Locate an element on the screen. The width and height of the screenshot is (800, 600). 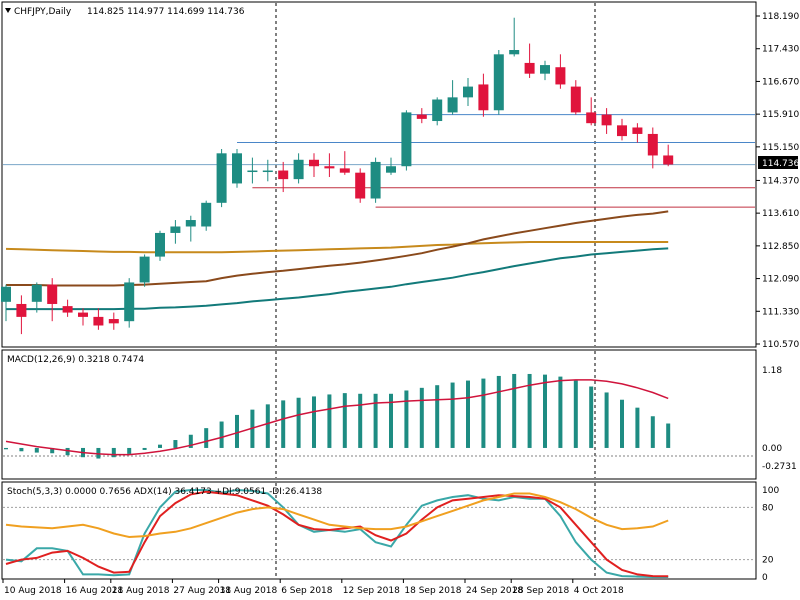
price-tick-label: 112.090 is located at coordinates (780, 280).